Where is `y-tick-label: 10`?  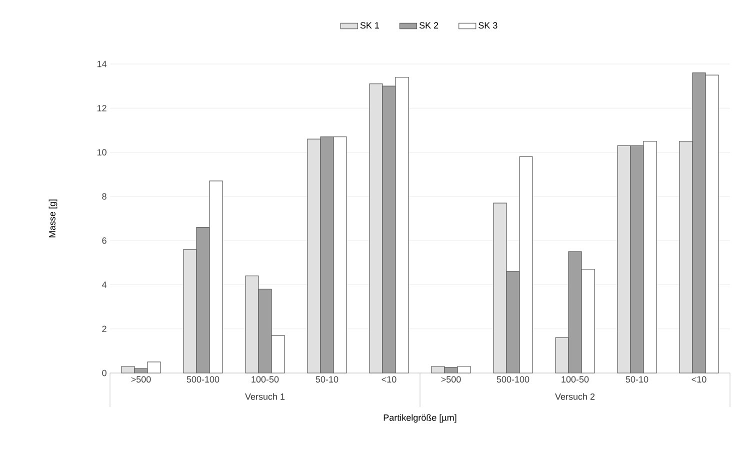 y-tick-label: 10 is located at coordinates (101, 152).